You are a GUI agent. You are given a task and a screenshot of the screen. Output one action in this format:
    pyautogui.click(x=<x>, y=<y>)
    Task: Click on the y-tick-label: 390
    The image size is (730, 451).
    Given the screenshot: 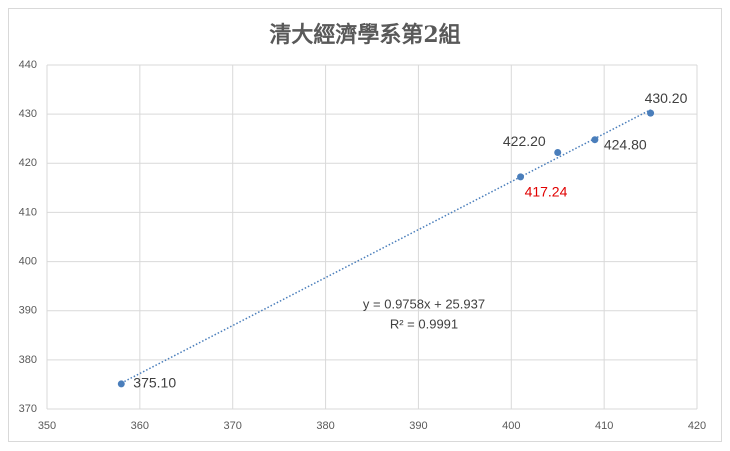 What is the action you would take?
    pyautogui.click(x=28, y=311)
    